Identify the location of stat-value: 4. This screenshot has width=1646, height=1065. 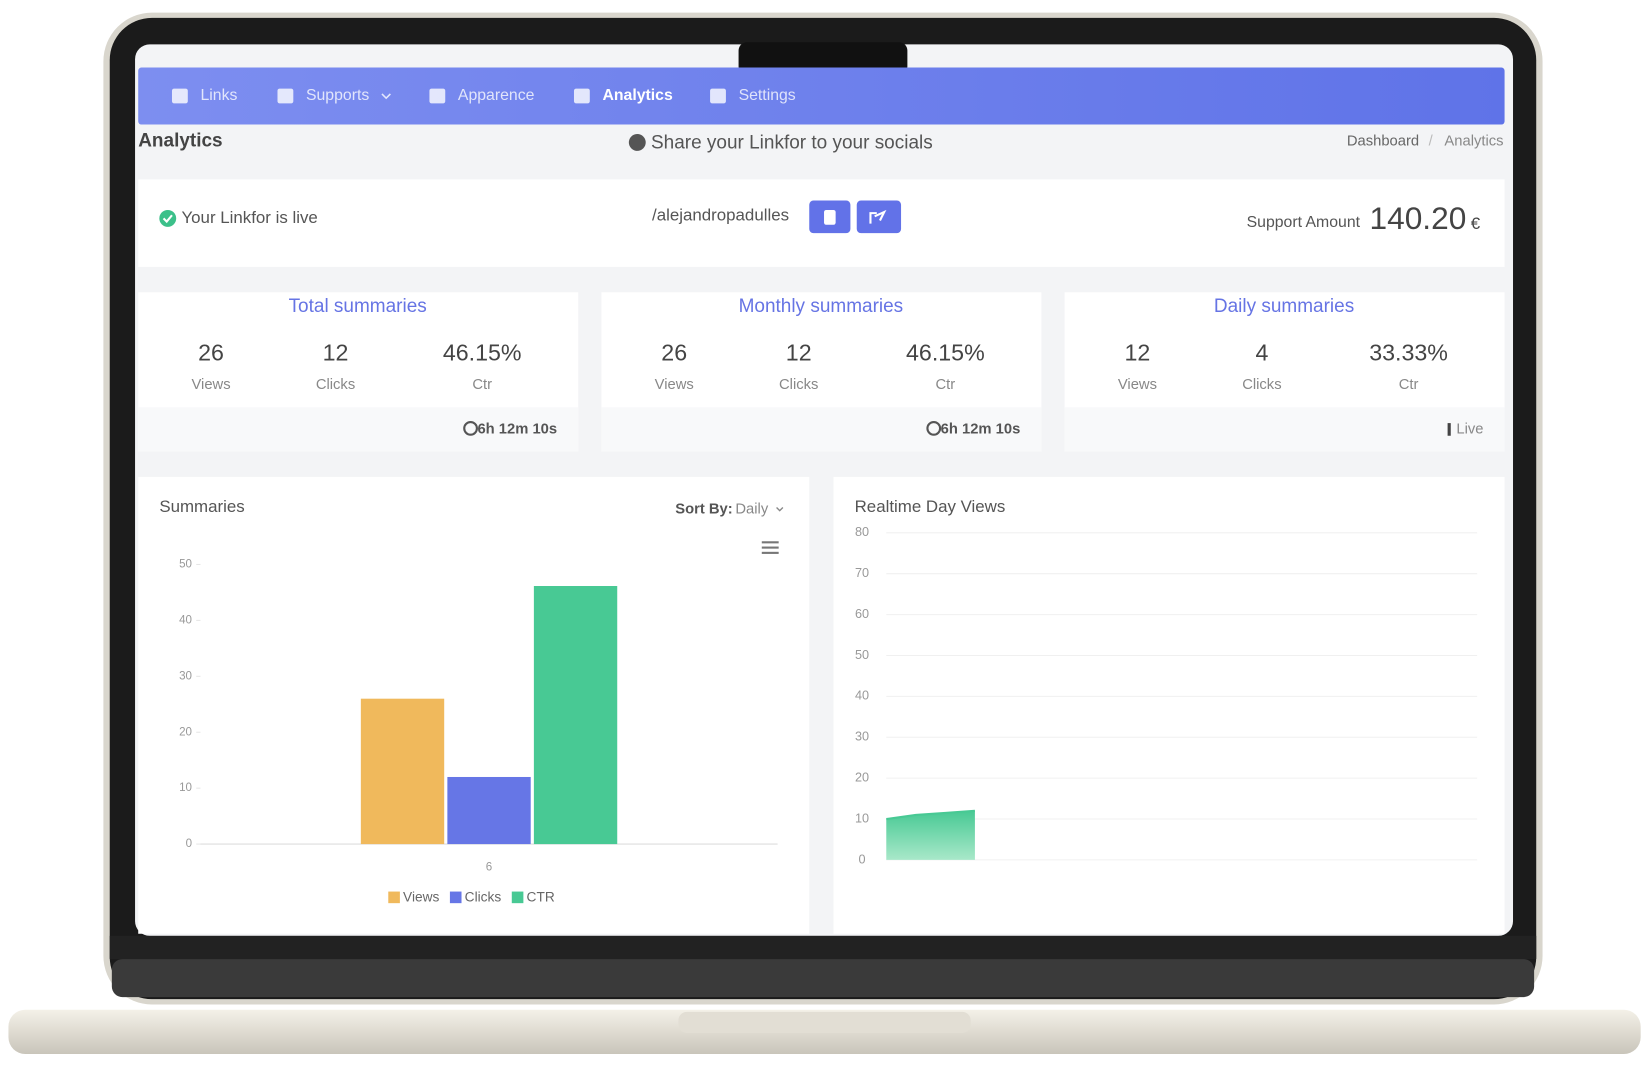
(1261, 353).